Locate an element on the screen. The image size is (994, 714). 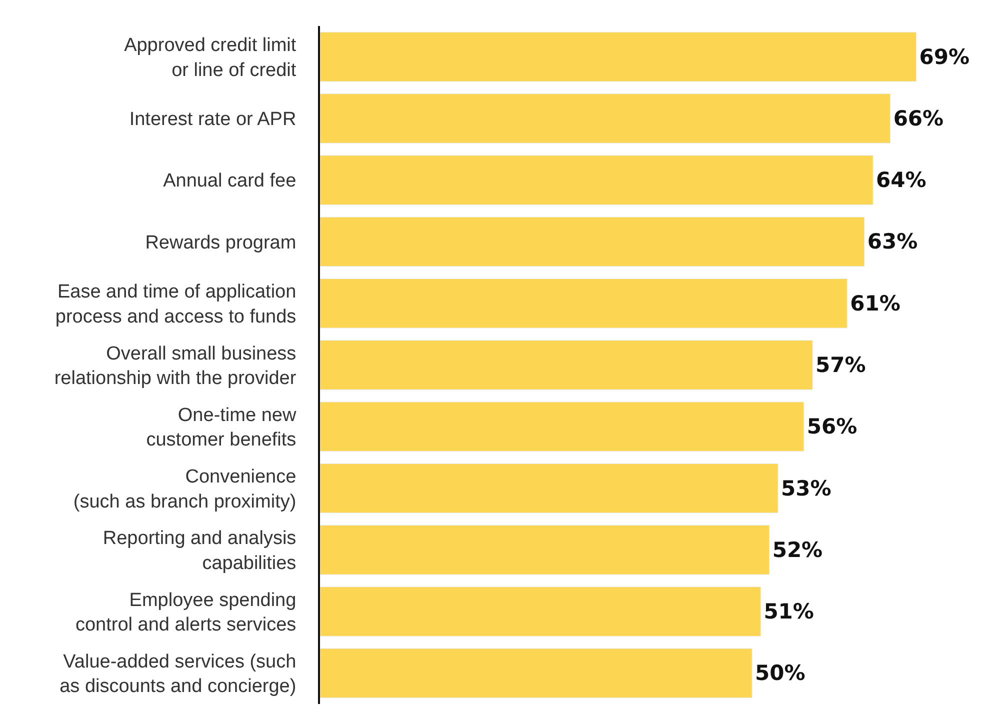
y-tick-label: Ease and time of application process and access to funds is located at coordinates (175, 305).